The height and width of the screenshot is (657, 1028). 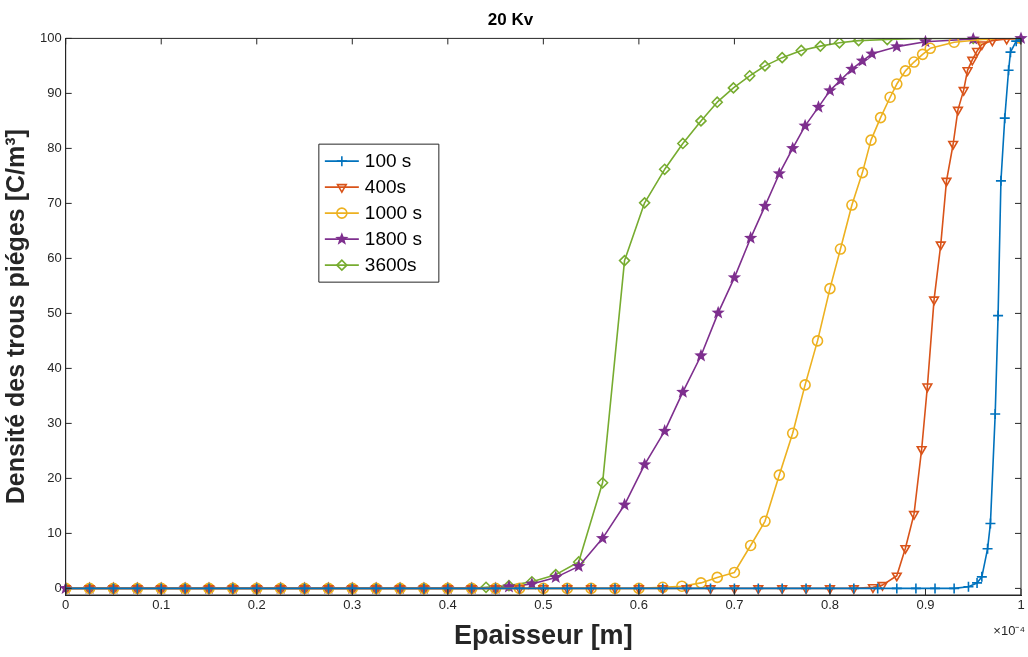 I want to click on y-tick-label: 60, so click(x=54, y=257).